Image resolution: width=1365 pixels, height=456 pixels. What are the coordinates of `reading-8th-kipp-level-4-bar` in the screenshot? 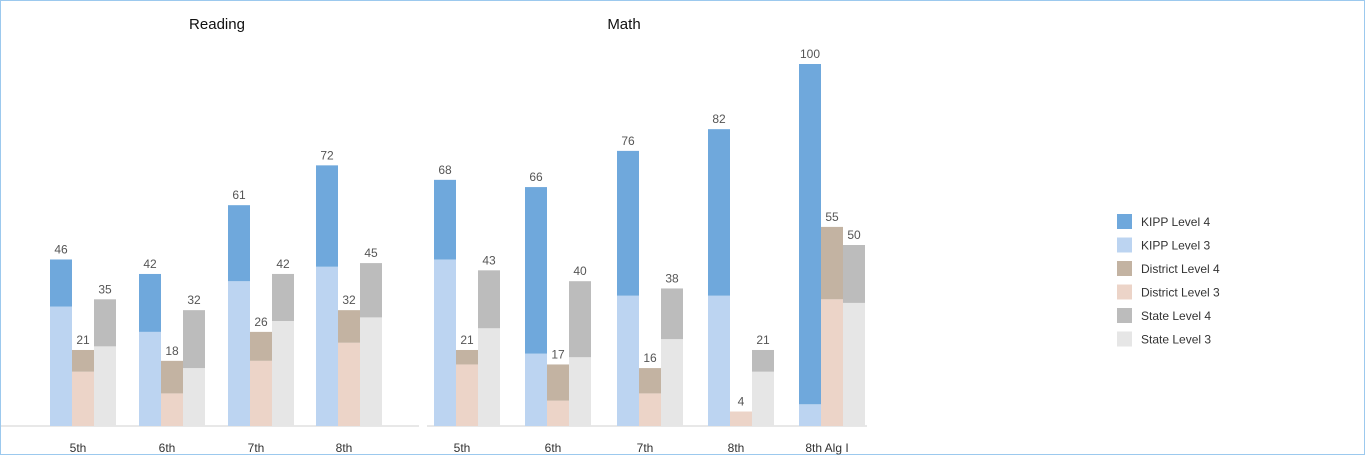 It's located at (327, 216).